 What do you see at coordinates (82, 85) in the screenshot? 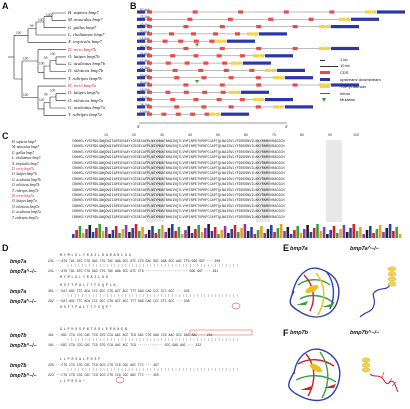
I see `species-label-highlight: D. rerio bmp7a` at bounding box center [82, 85].